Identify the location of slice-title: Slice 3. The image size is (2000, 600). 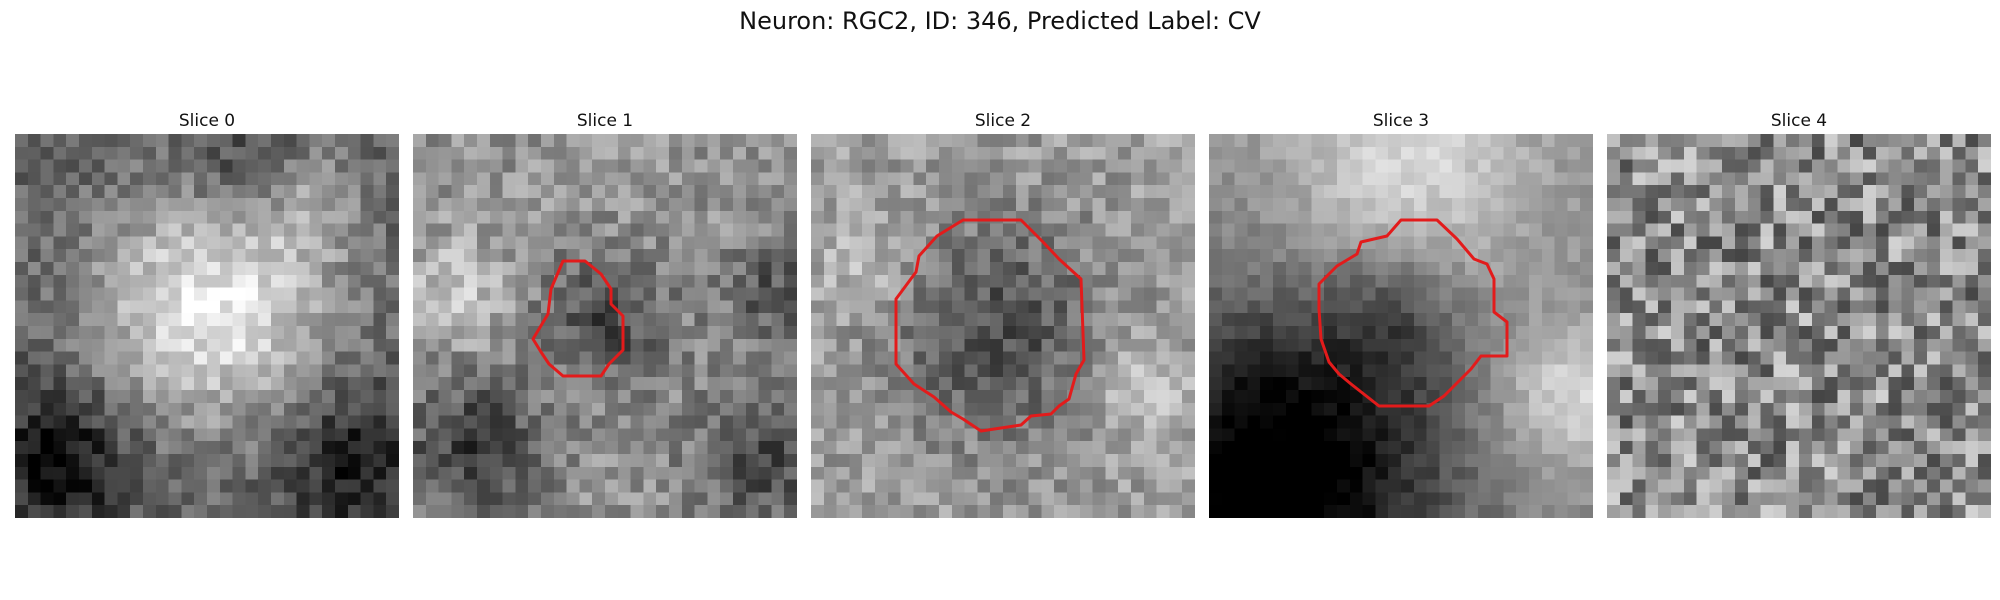
(1401, 121).